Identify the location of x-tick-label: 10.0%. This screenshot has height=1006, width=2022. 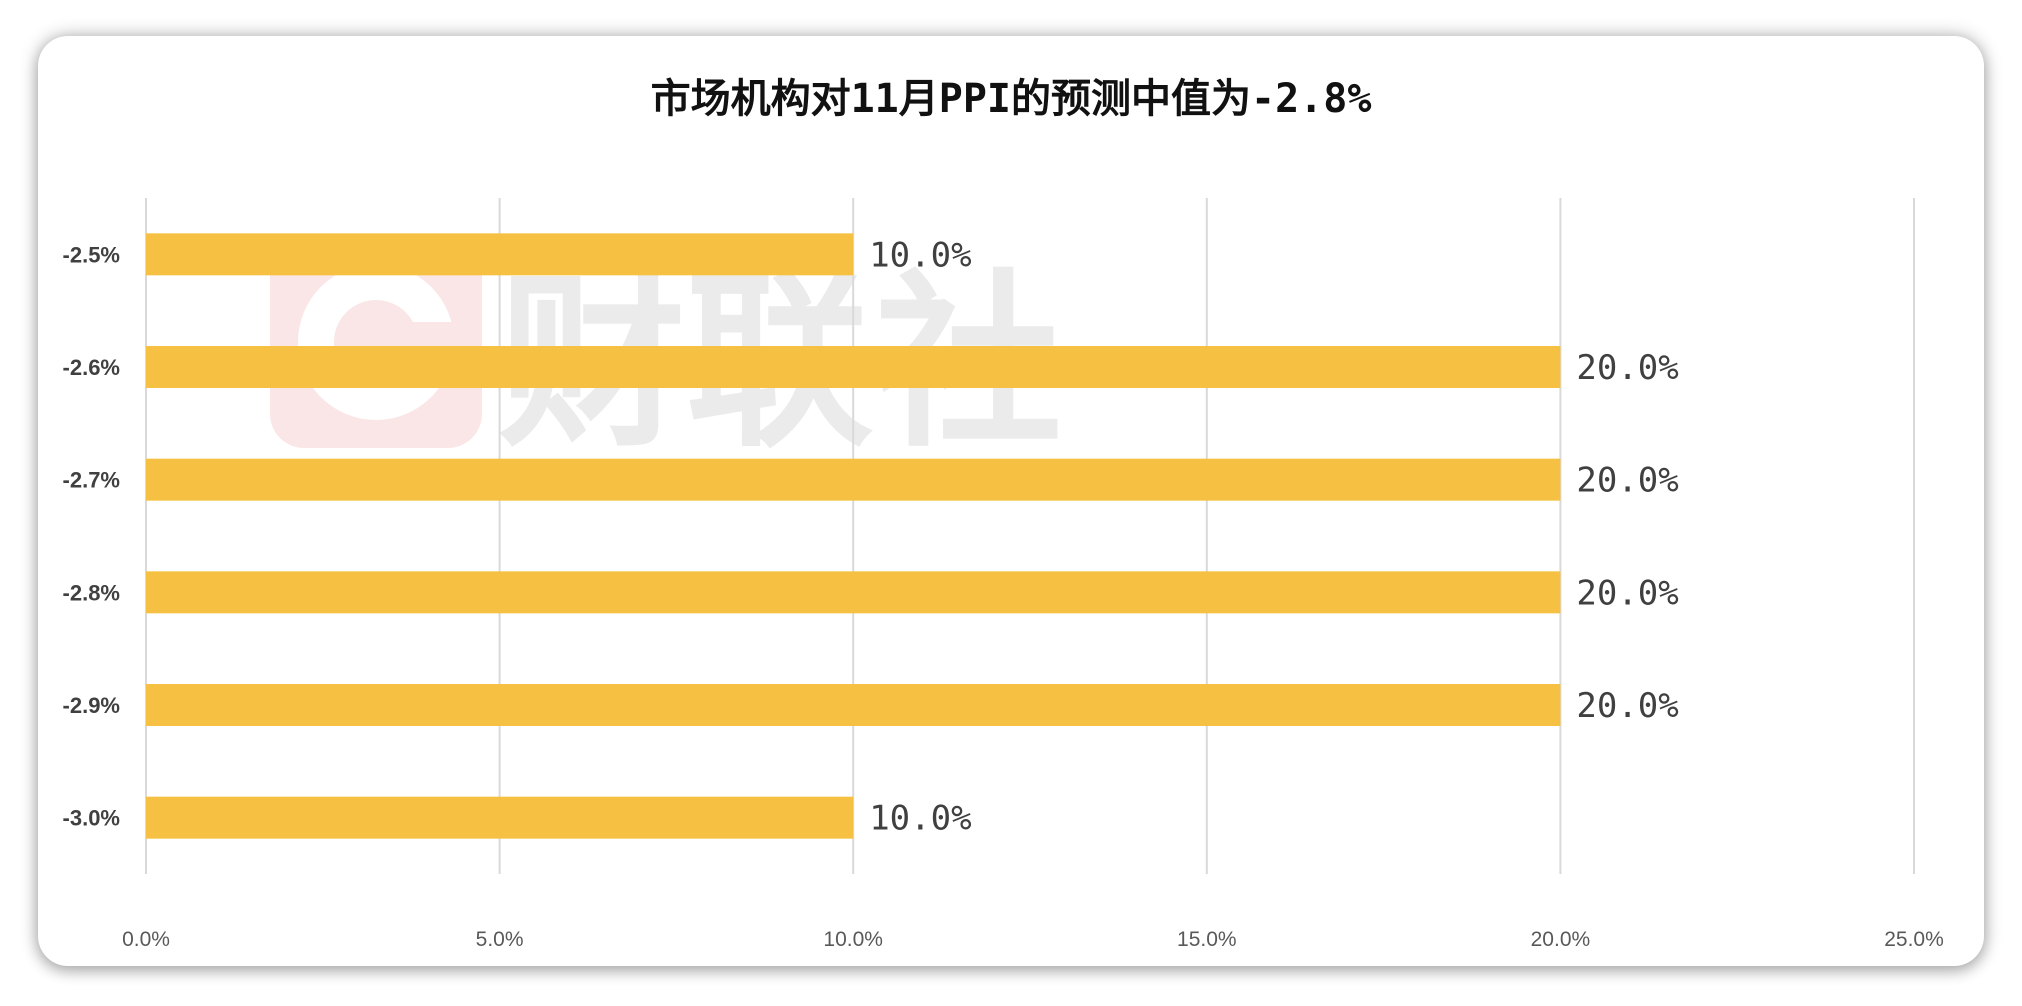
(853, 939).